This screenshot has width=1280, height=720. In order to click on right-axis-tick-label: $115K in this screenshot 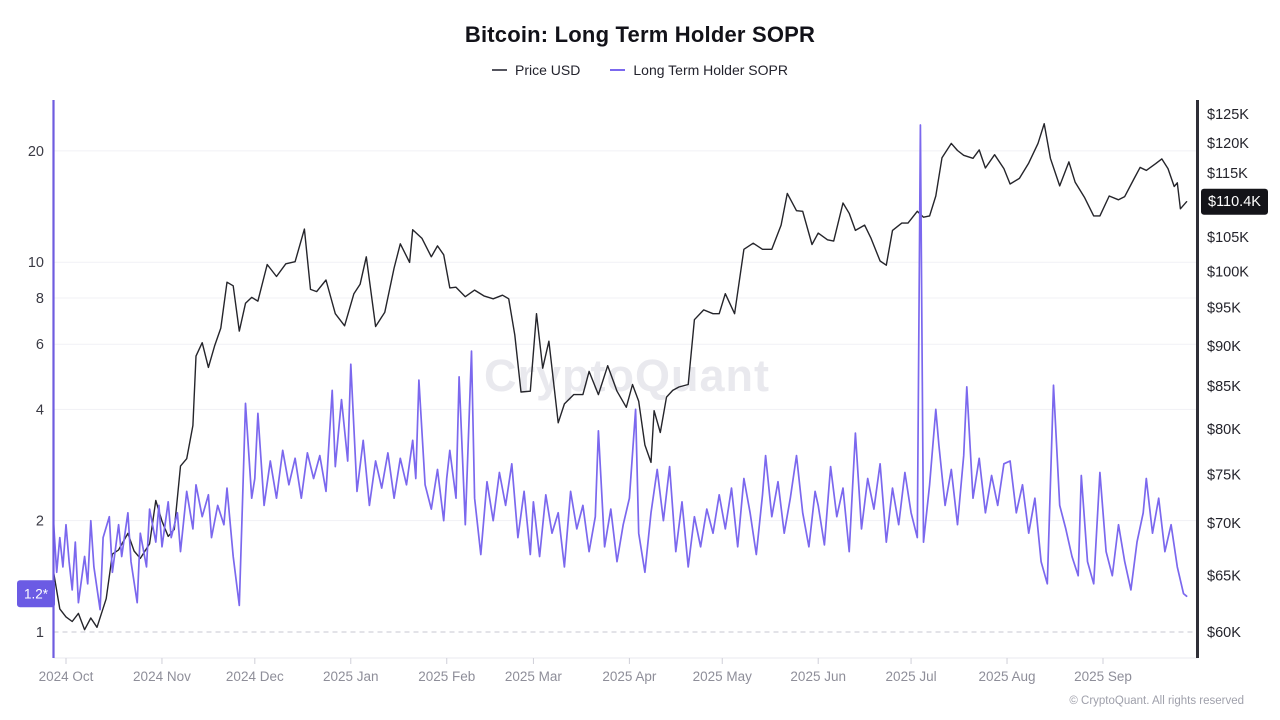, I will do `click(1227, 174)`.